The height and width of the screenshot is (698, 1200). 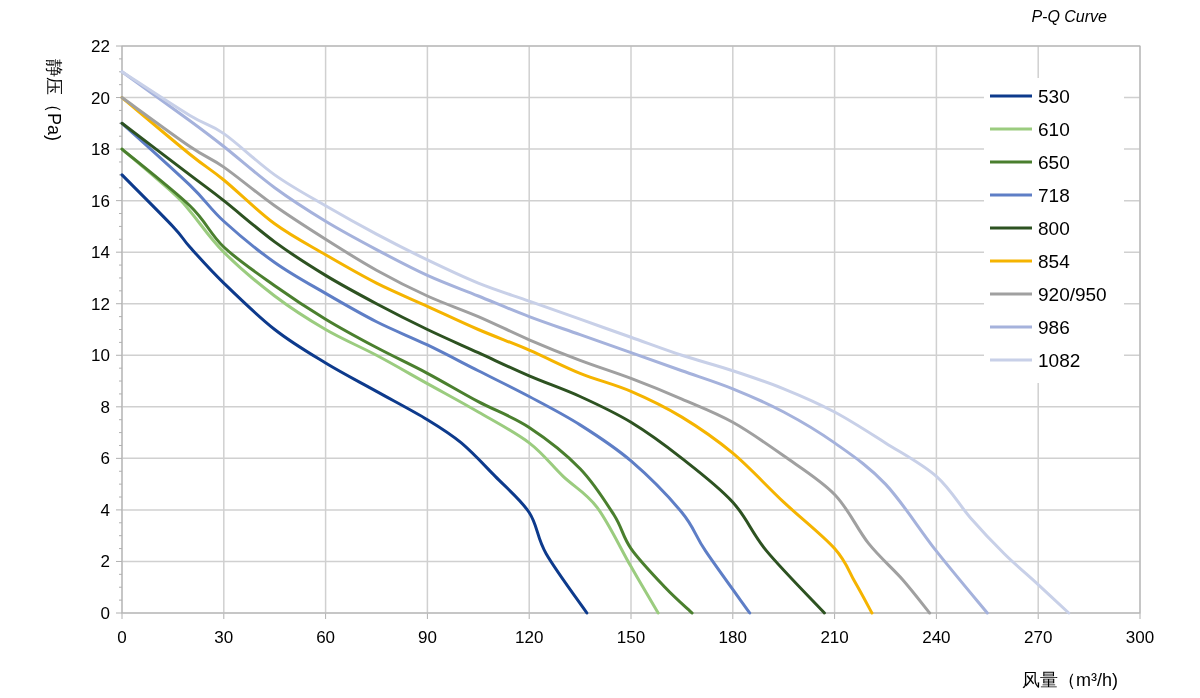 I want to click on legend-label: 1082, so click(x=1059, y=360).